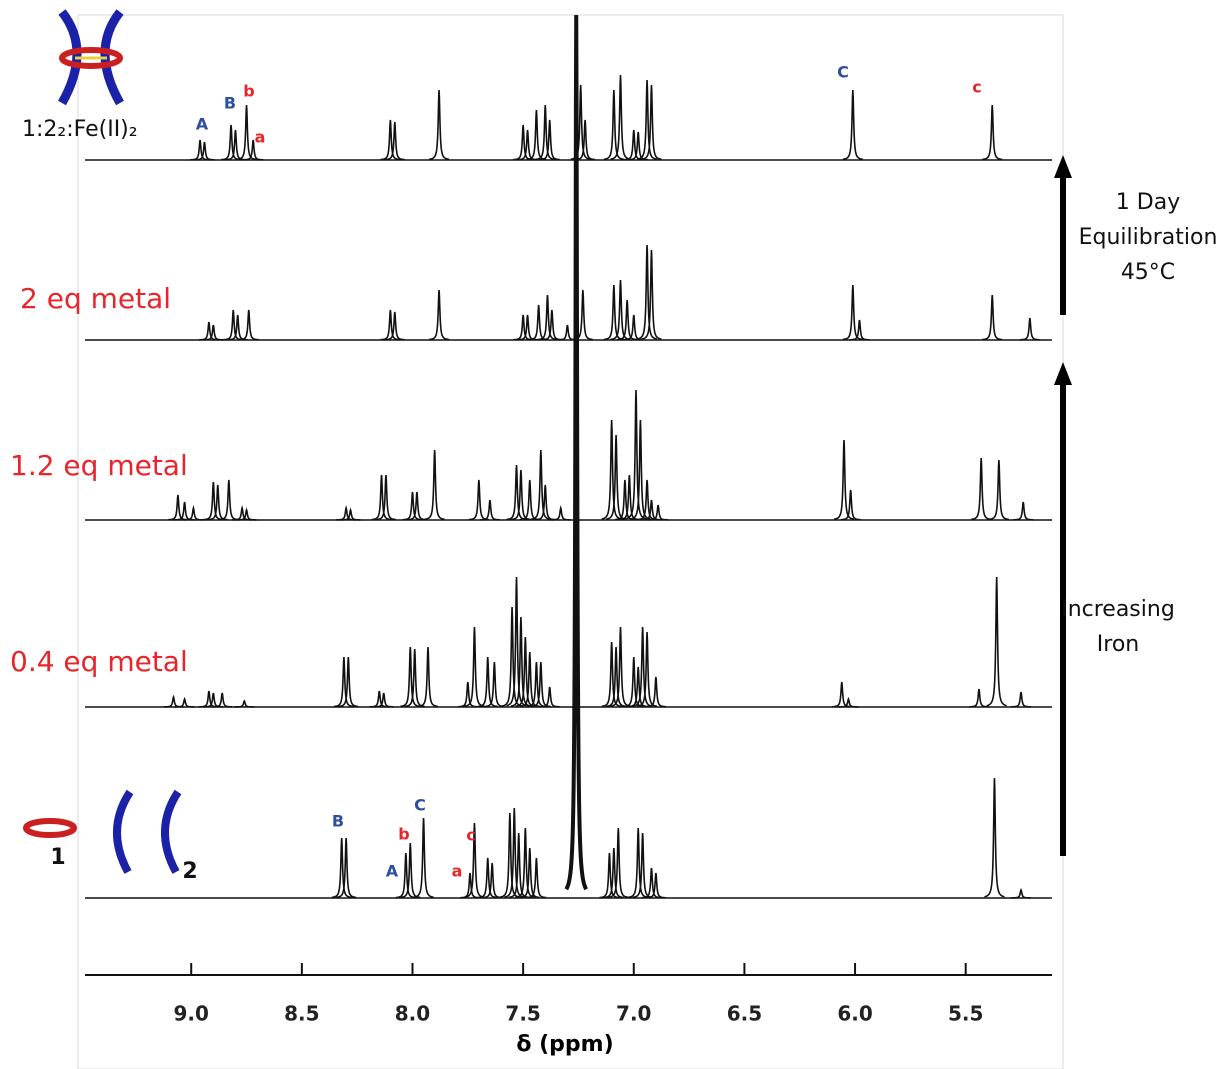 This screenshot has height=1069, width=1228. I want to click on icon-complex, so click(91, 57).